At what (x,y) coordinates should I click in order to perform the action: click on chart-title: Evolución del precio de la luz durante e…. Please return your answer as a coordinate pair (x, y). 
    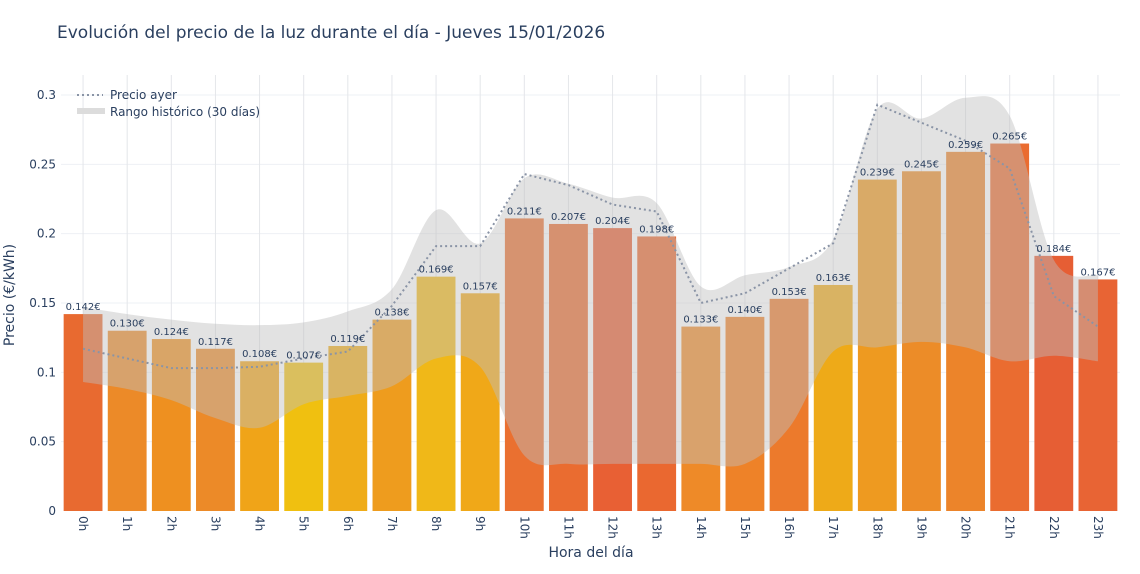
    Looking at the image, I should click on (331, 33).